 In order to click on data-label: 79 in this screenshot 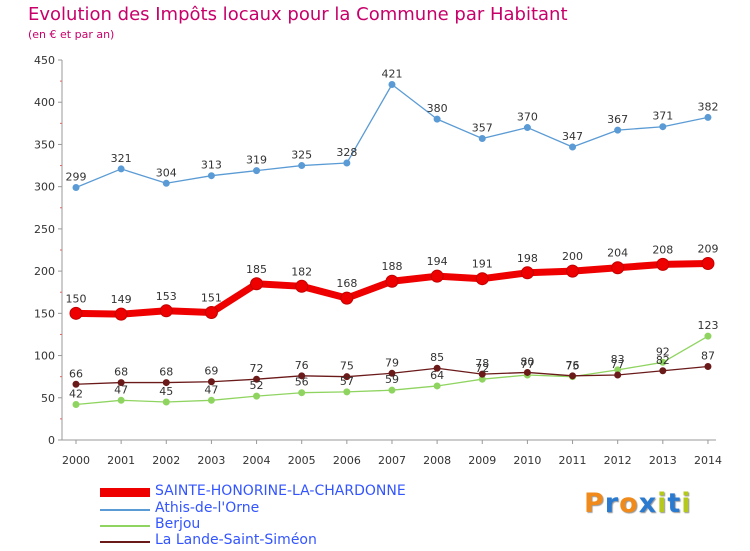, I will do `click(392, 362)`.